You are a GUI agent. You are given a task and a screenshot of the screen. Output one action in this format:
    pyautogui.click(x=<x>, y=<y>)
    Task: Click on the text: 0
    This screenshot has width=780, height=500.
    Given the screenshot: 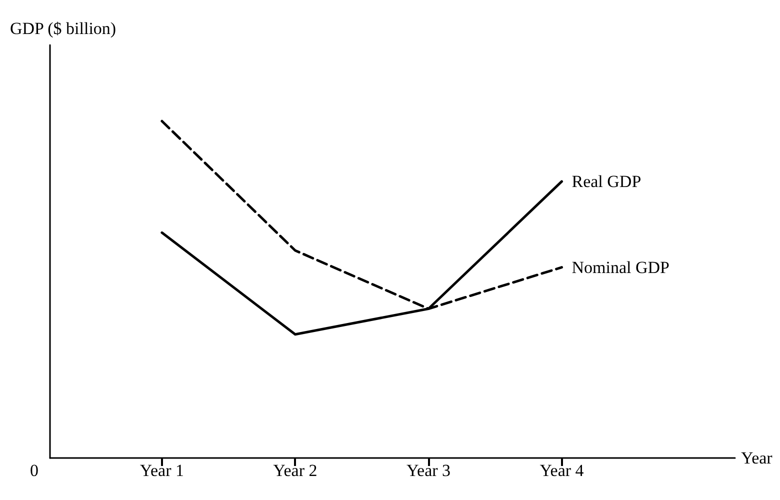 What is the action you would take?
    pyautogui.click(x=34, y=470)
    